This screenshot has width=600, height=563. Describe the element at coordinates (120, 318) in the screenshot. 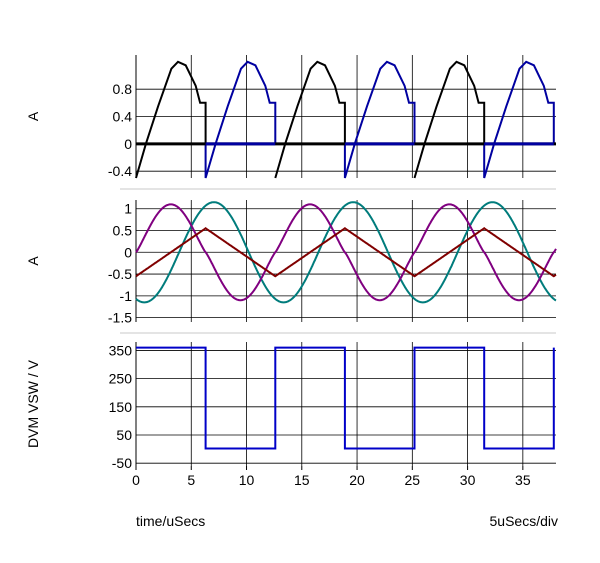

I see `y-tick-label: -1.5` at that location.